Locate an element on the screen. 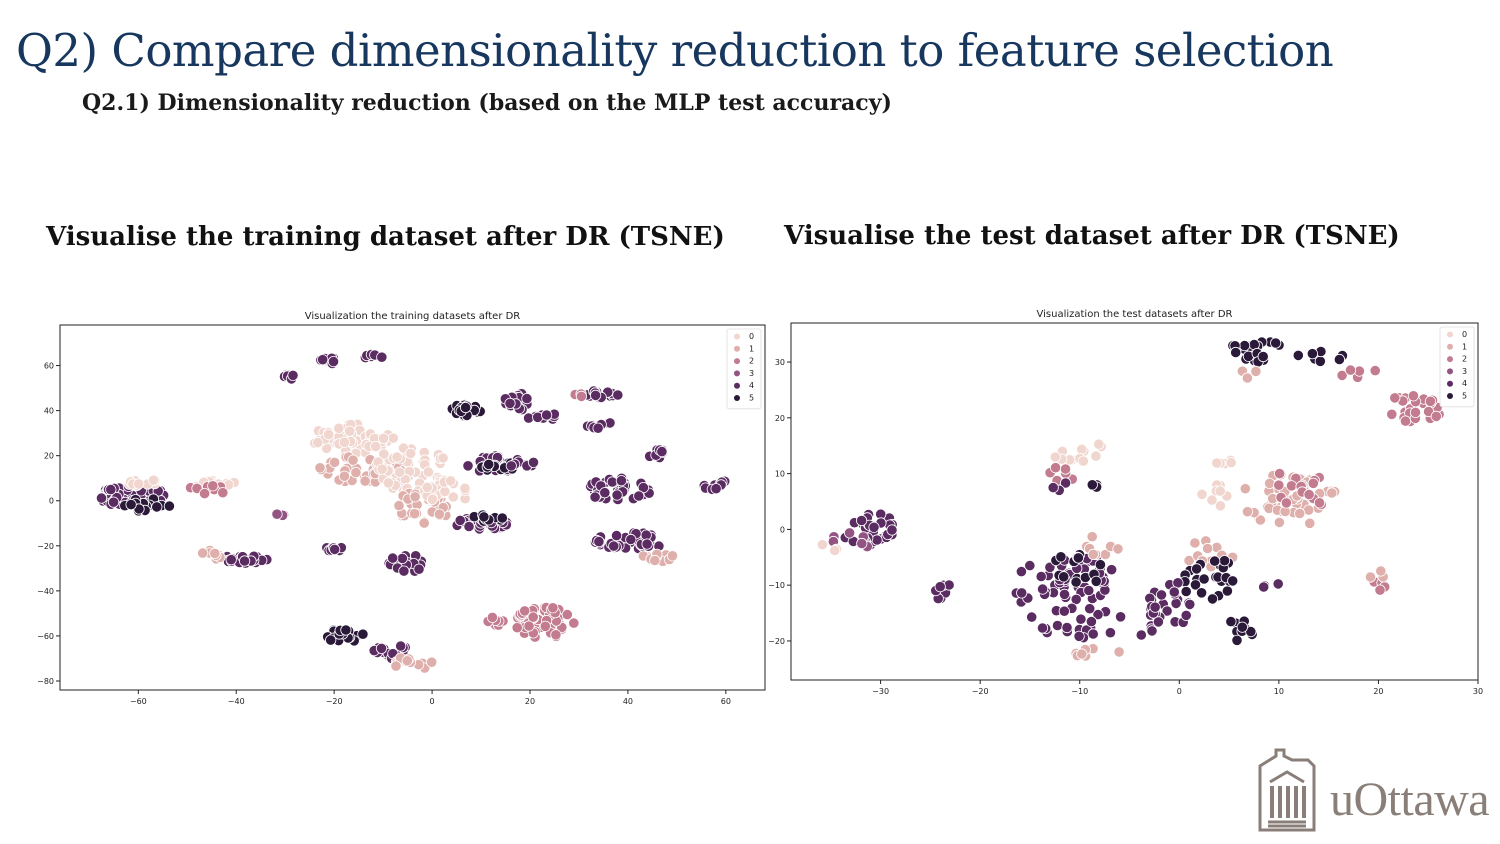 The height and width of the screenshot is (844, 1500). y-tick-label: 10 is located at coordinates (780, 474).